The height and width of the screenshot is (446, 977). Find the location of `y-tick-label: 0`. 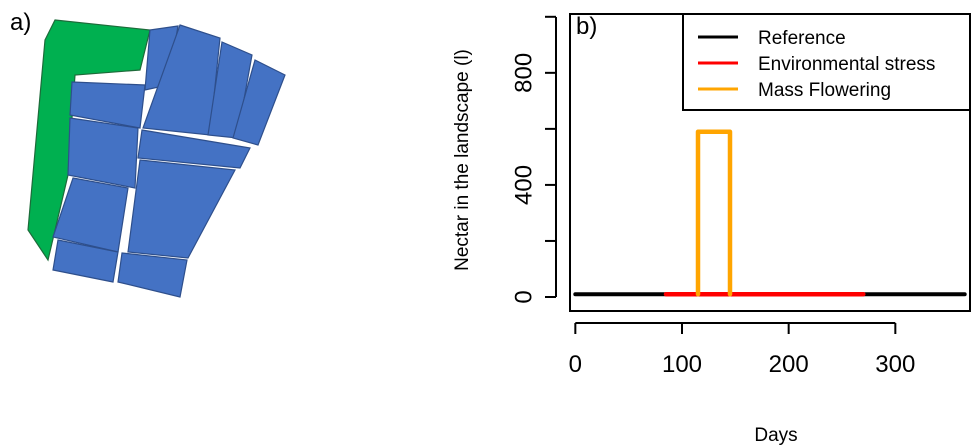

y-tick-label: 0 is located at coordinates (524, 296).